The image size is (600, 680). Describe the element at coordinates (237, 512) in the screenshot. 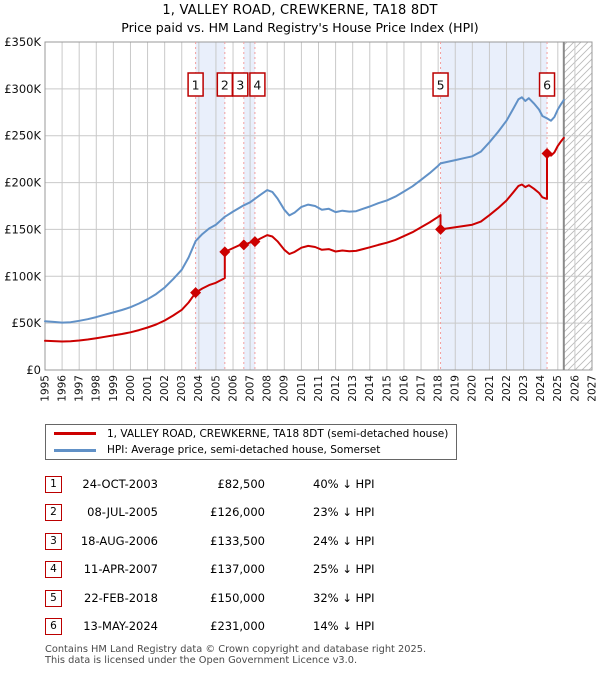

I see `transaction-price: £126,000` at that location.